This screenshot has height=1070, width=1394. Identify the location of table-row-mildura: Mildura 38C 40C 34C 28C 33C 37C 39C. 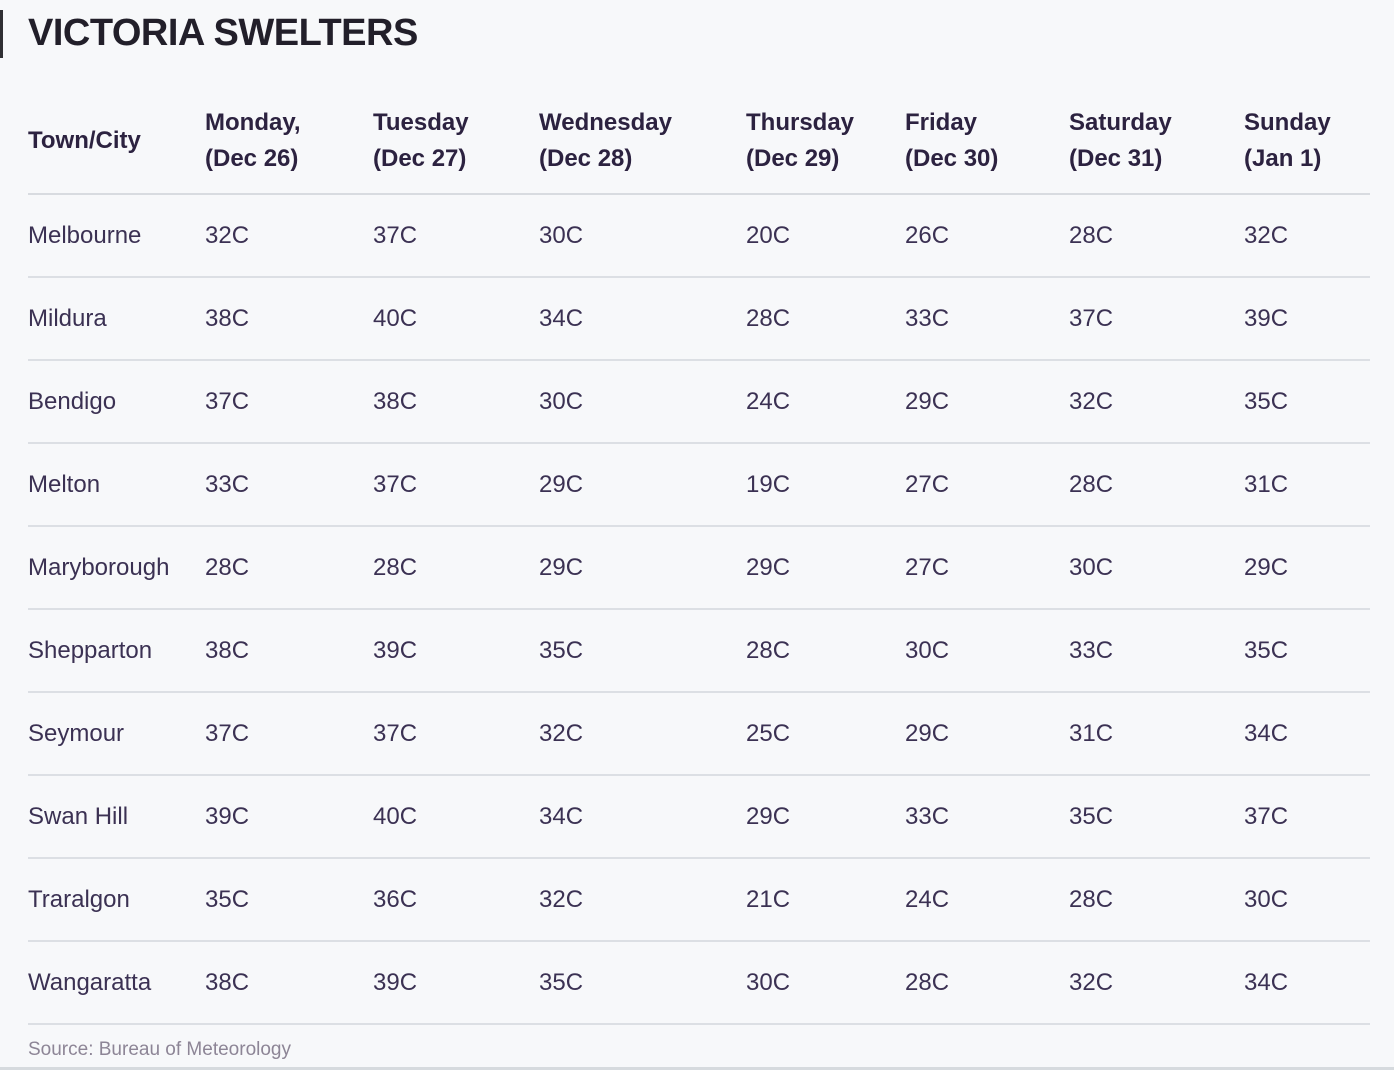
(699, 319).